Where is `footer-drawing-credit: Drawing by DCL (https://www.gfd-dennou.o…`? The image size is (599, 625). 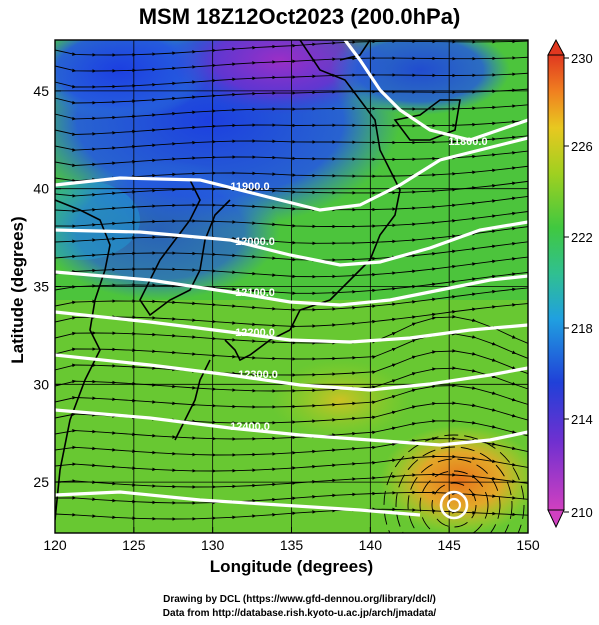
footer-drawing-credit: Drawing by DCL (https://www.gfd-dennou.o… is located at coordinates (299, 599).